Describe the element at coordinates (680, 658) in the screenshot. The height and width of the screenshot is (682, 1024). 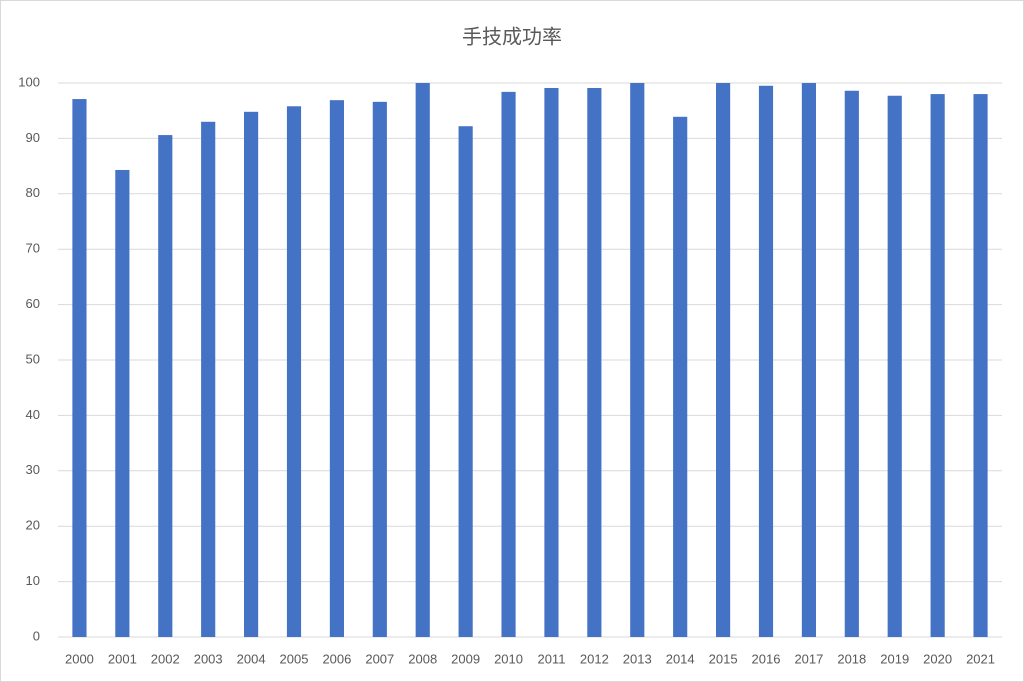
I see `x-tick-label: 2014` at that location.